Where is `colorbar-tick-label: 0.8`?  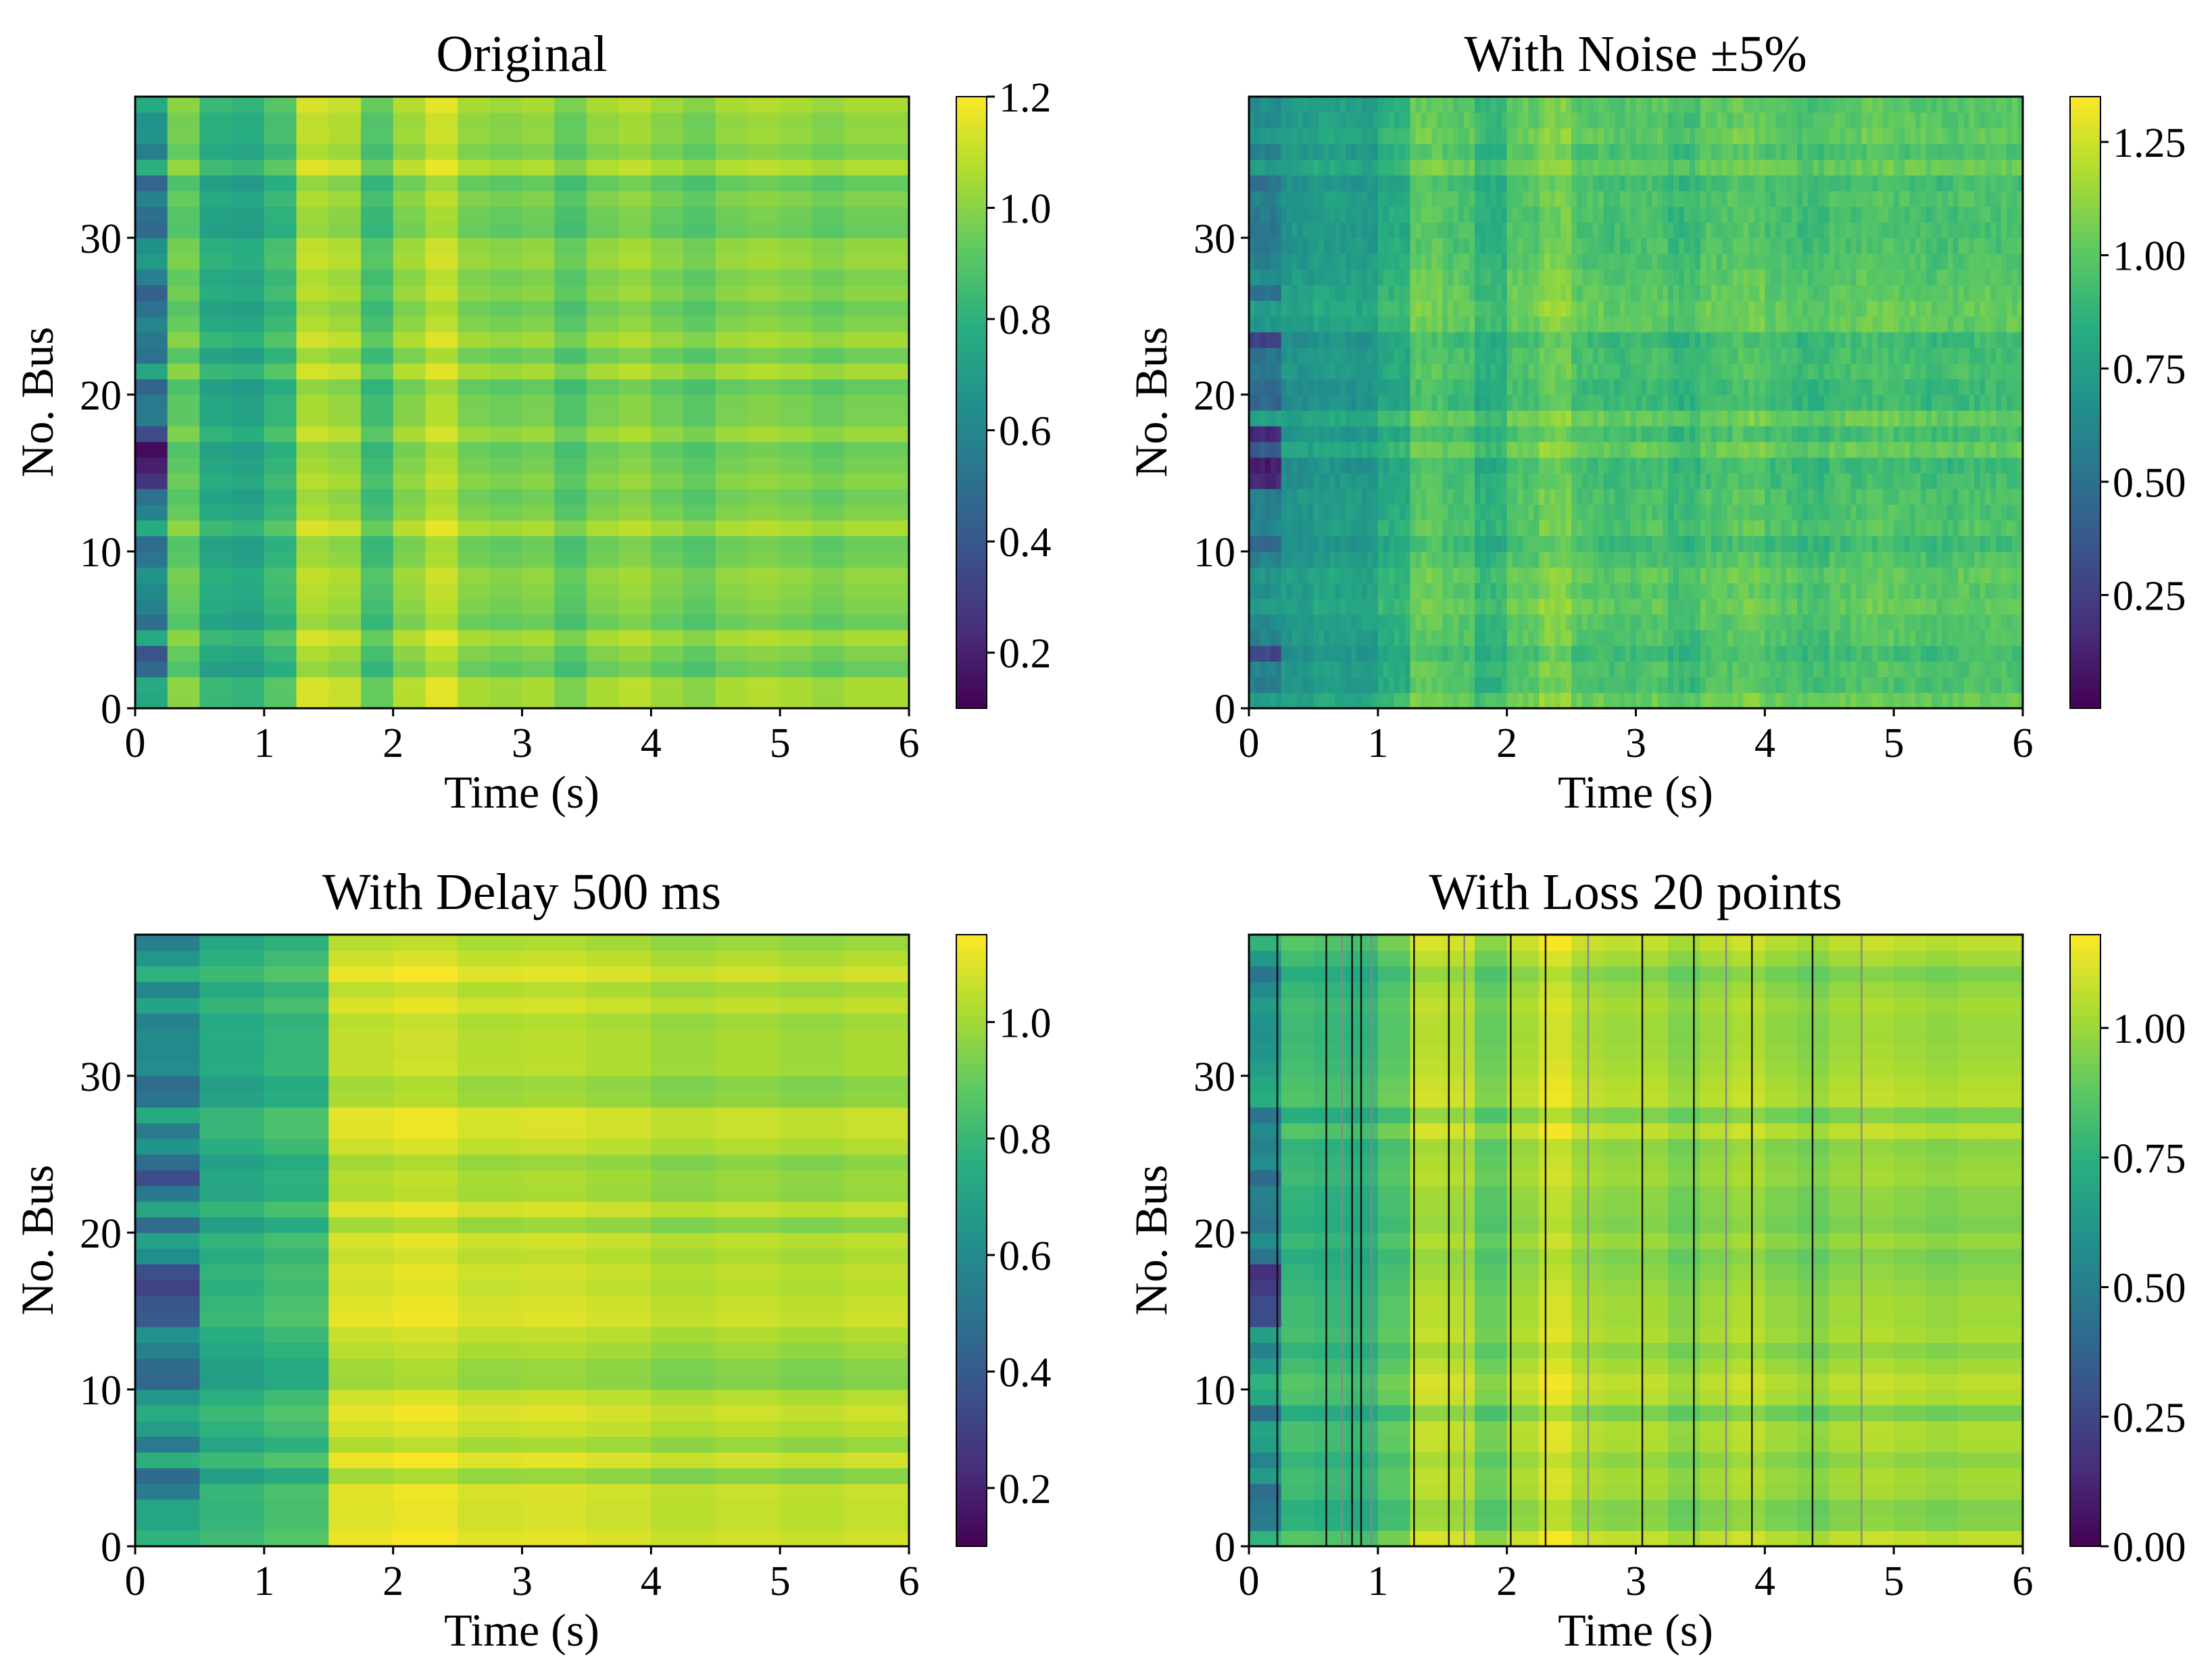
colorbar-tick-label: 0.8 is located at coordinates (1025, 320).